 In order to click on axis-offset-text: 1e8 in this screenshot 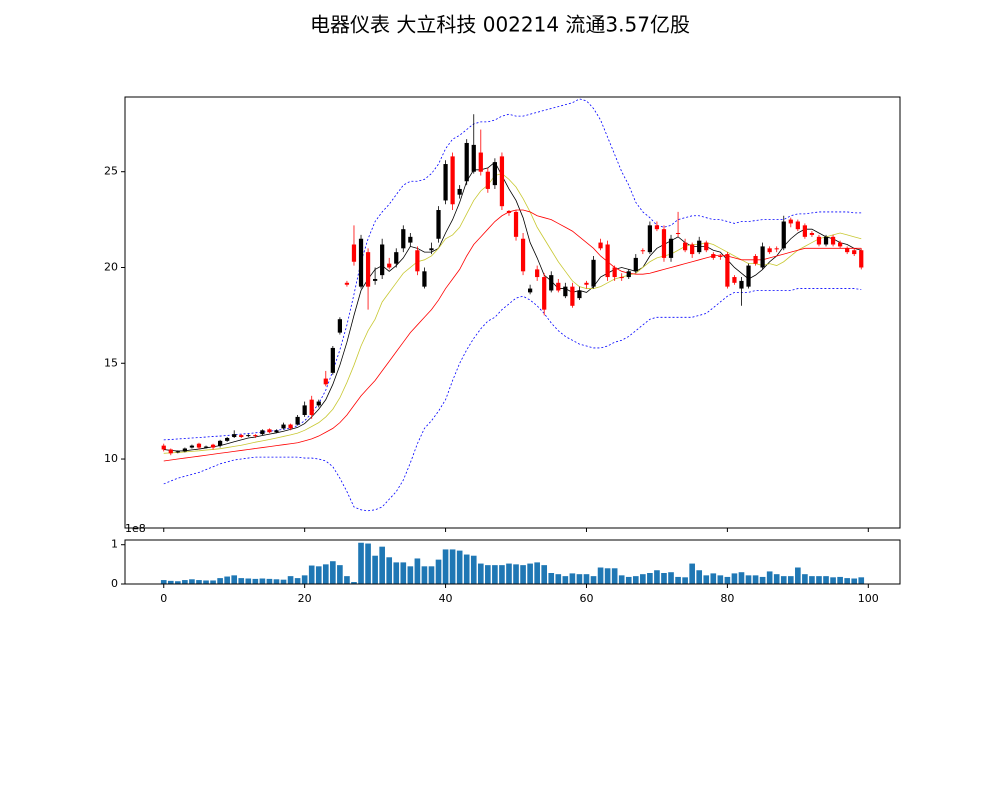, I will do `click(135, 528)`.